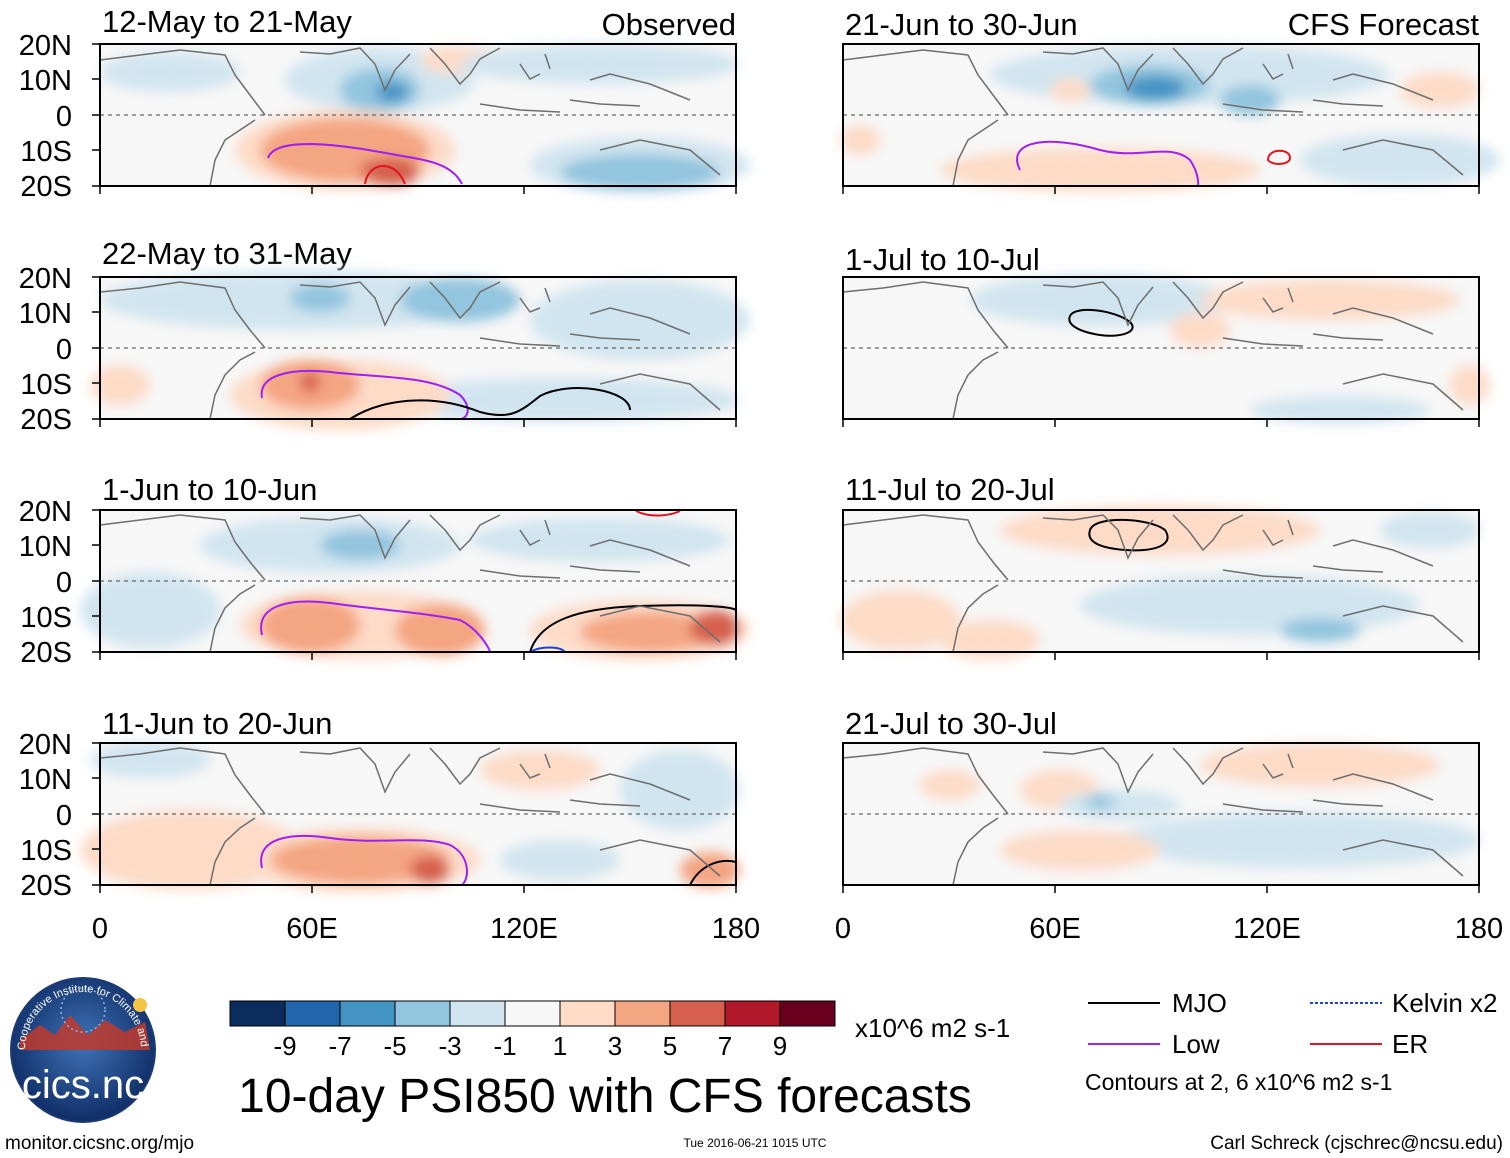  I want to click on colorbar-label: -9, so click(284, 1046).